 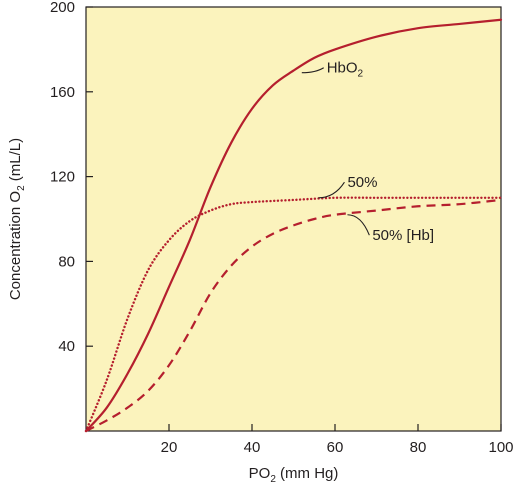 What do you see at coordinates (418, 447) in the screenshot?
I see `x-tick-label: 80` at bounding box center [418, 447].